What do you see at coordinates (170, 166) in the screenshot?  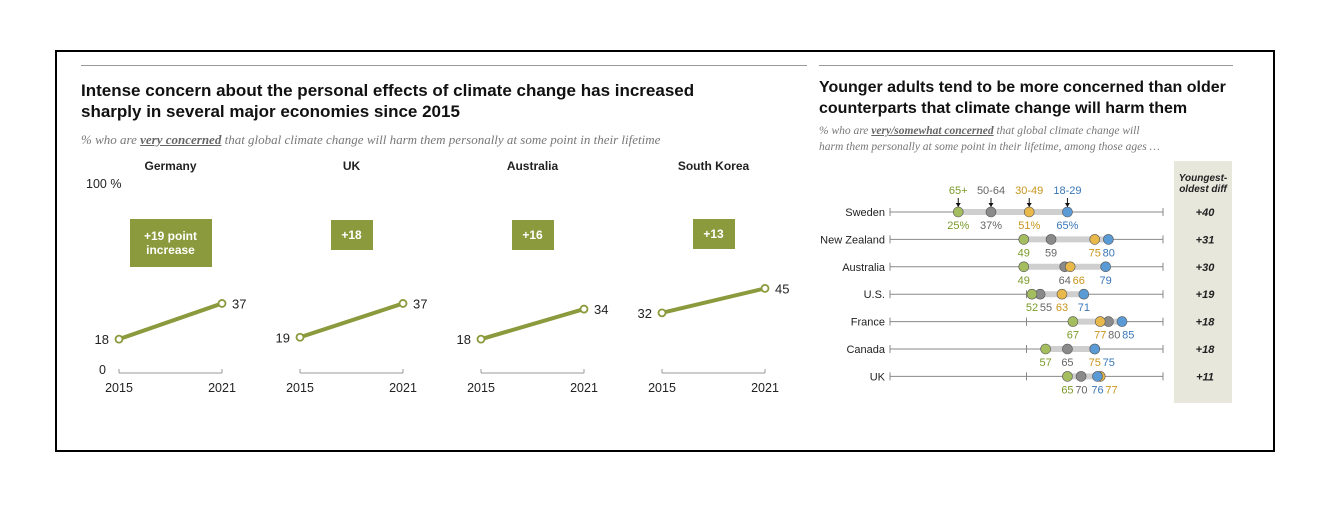 I see `panel-title: Germany` at bounding box center [170, 166].